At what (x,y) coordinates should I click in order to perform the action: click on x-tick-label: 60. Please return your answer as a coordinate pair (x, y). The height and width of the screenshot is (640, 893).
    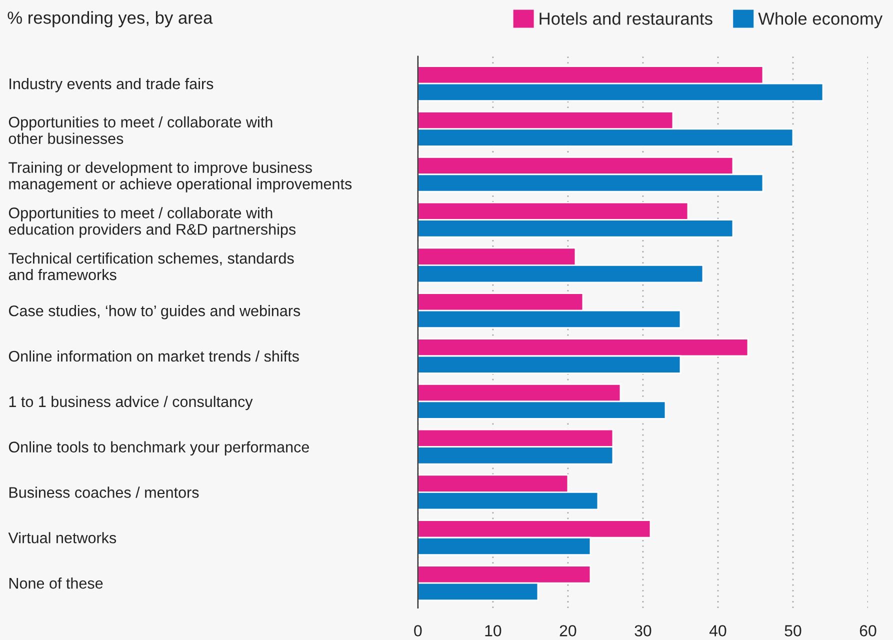
    Looking at the image, I should click on (868, 630).